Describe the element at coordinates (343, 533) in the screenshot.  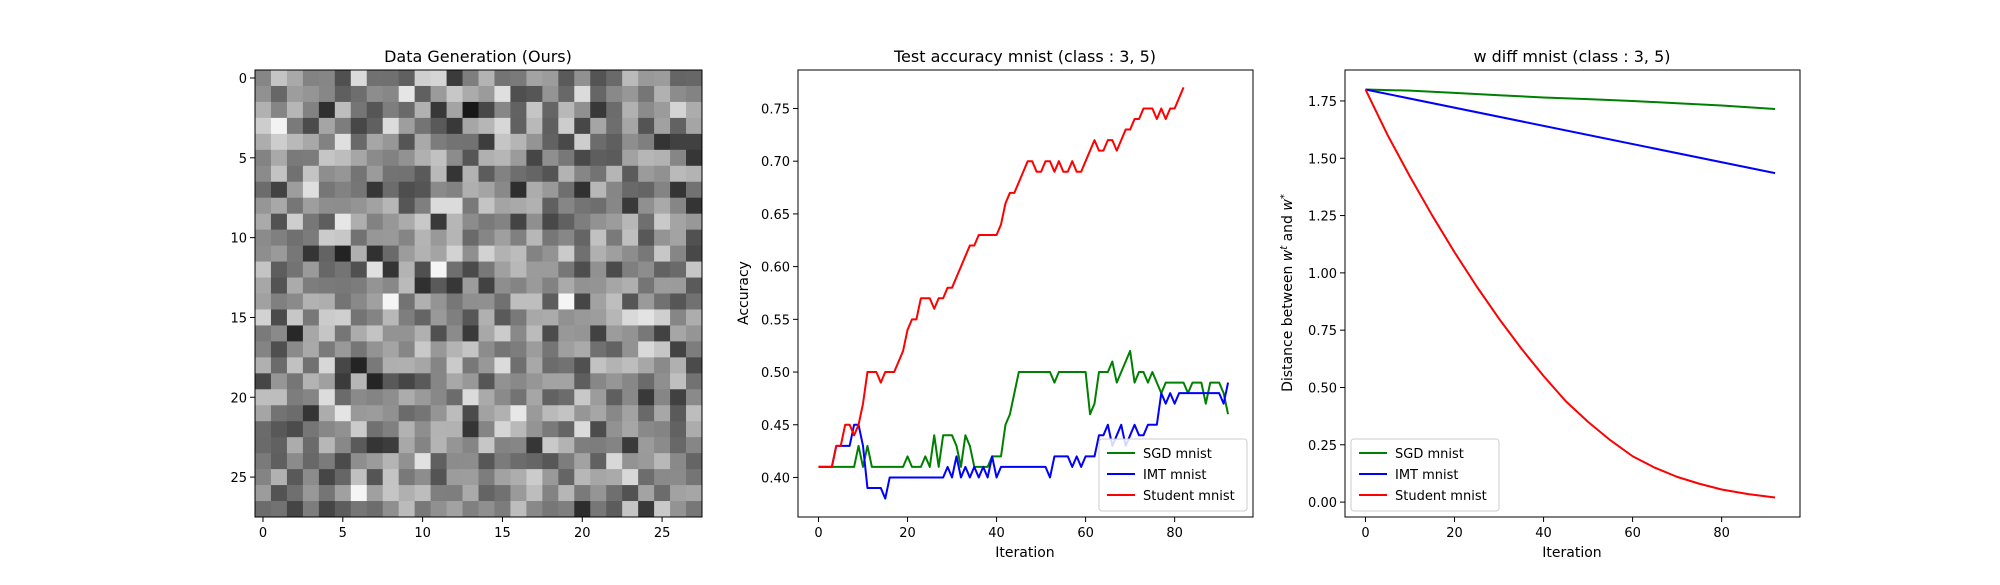
I see `heatmap-xtick-label: 5` at that location.